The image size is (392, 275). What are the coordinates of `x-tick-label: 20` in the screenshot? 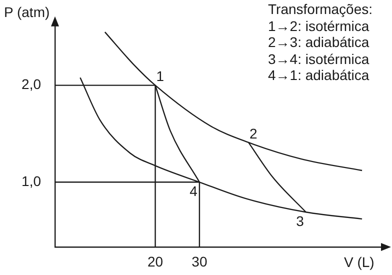 It's located at (155, 261).